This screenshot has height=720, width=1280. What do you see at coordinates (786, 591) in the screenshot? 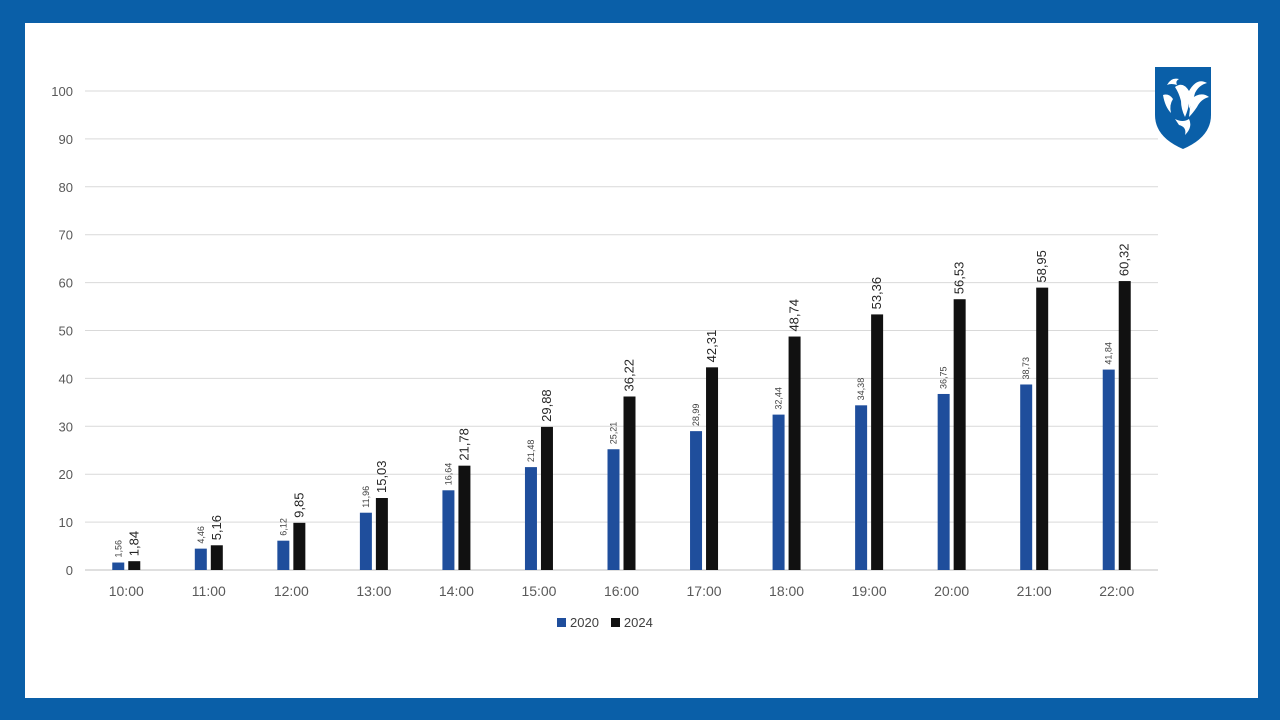
I see `x-tick-label: 18:00` at bounding box center [786, 591].